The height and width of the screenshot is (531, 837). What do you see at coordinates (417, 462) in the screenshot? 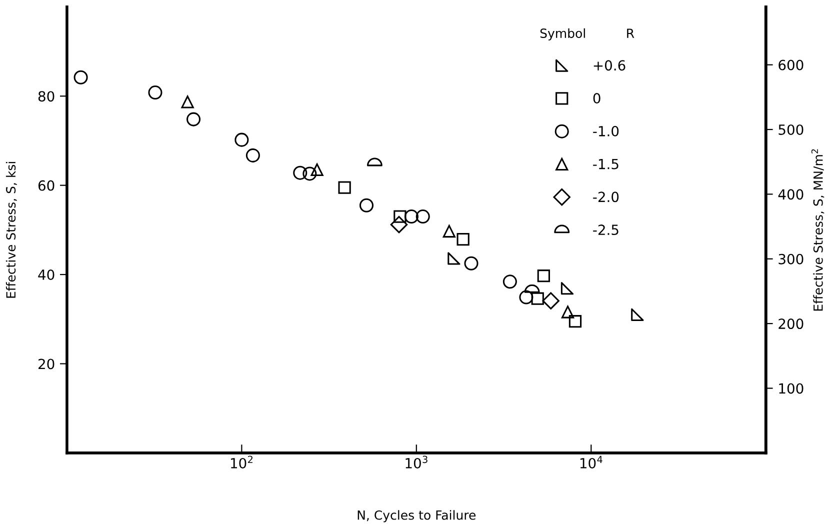
I see `x-tick-label: 10$^{3}$` at bounding box center [417, 462].